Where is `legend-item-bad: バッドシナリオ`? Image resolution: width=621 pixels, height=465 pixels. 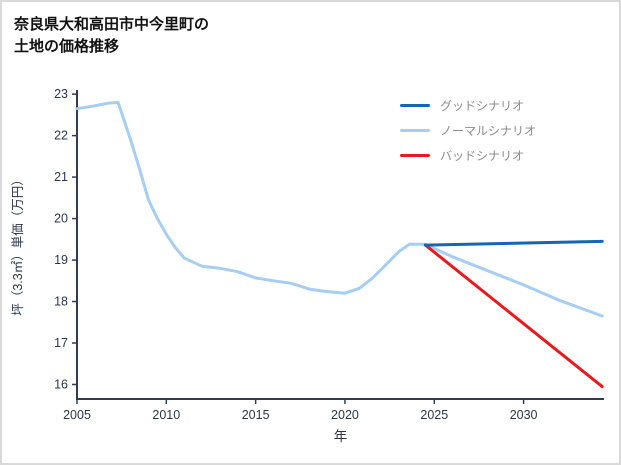
legend-item-bad: バッドシナリオ is located at coordinates (468, 155).